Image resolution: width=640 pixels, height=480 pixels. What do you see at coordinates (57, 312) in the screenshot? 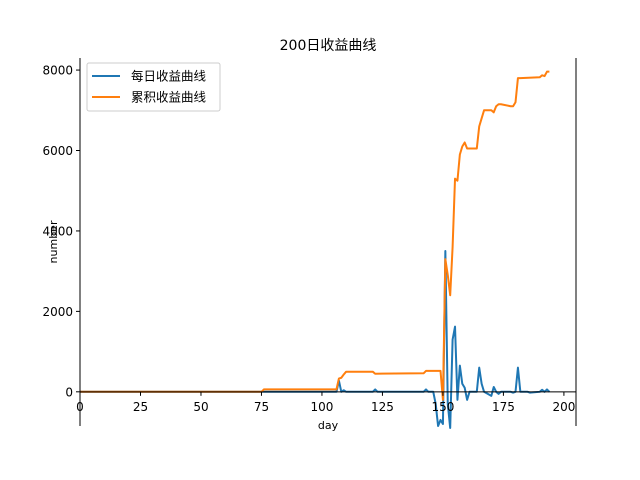
I see `y-tick-label: 2000` at bounding box center [57, 312].